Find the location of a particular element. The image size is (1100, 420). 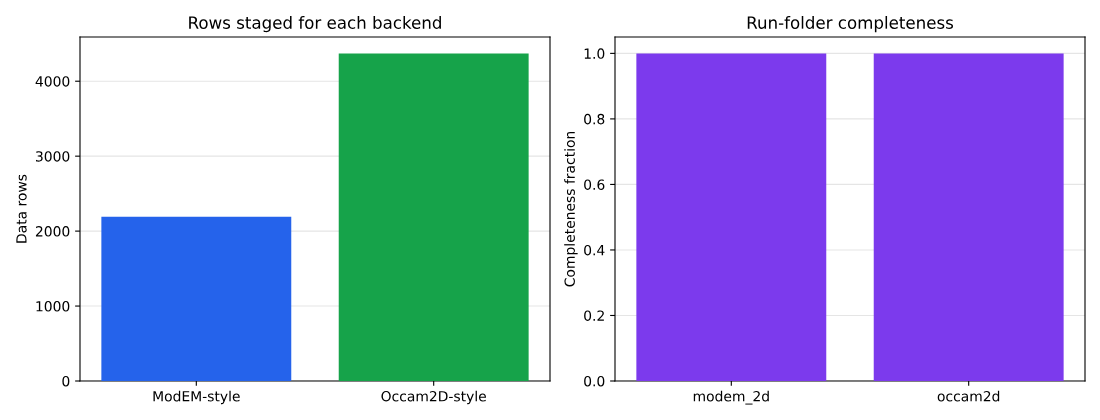

x-tick-label: occam2d is located at coordinates (968, 396).